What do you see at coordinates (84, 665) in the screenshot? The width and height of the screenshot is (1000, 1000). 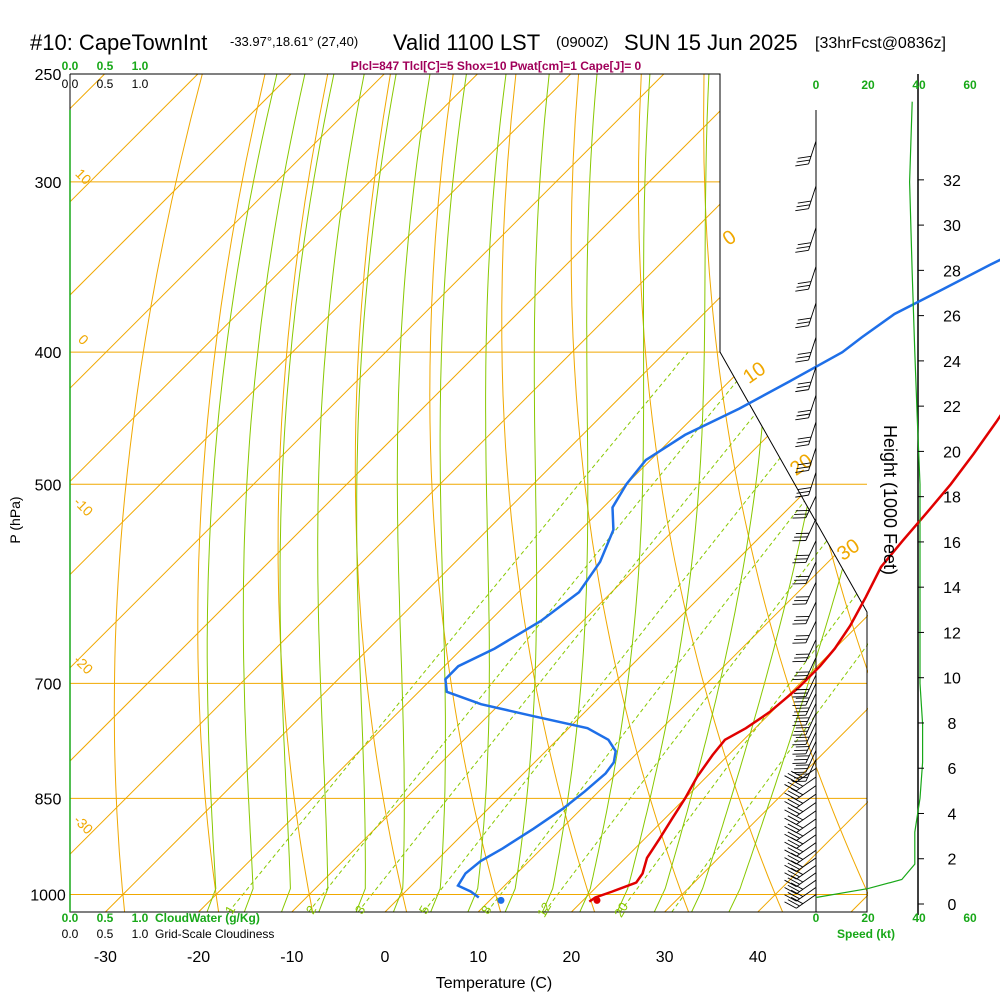 I see `isotherm-label: -20` at bounding box center [84, 665].